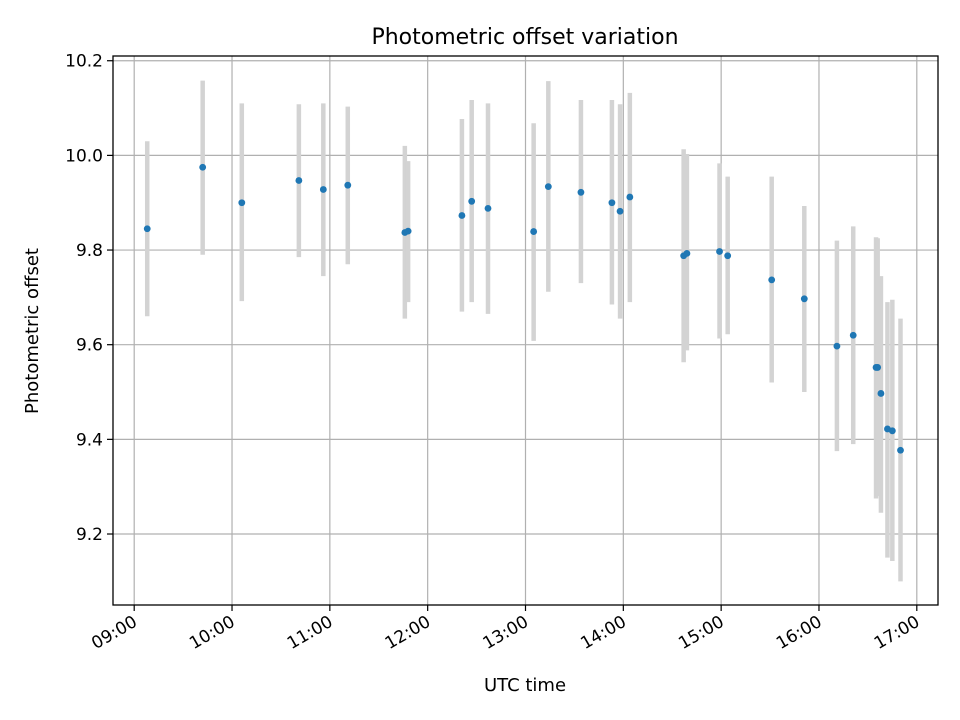 The height and width of the screenshot is (720, 960). I want to click on x-tick-label: 15:00, so click(701, 633).